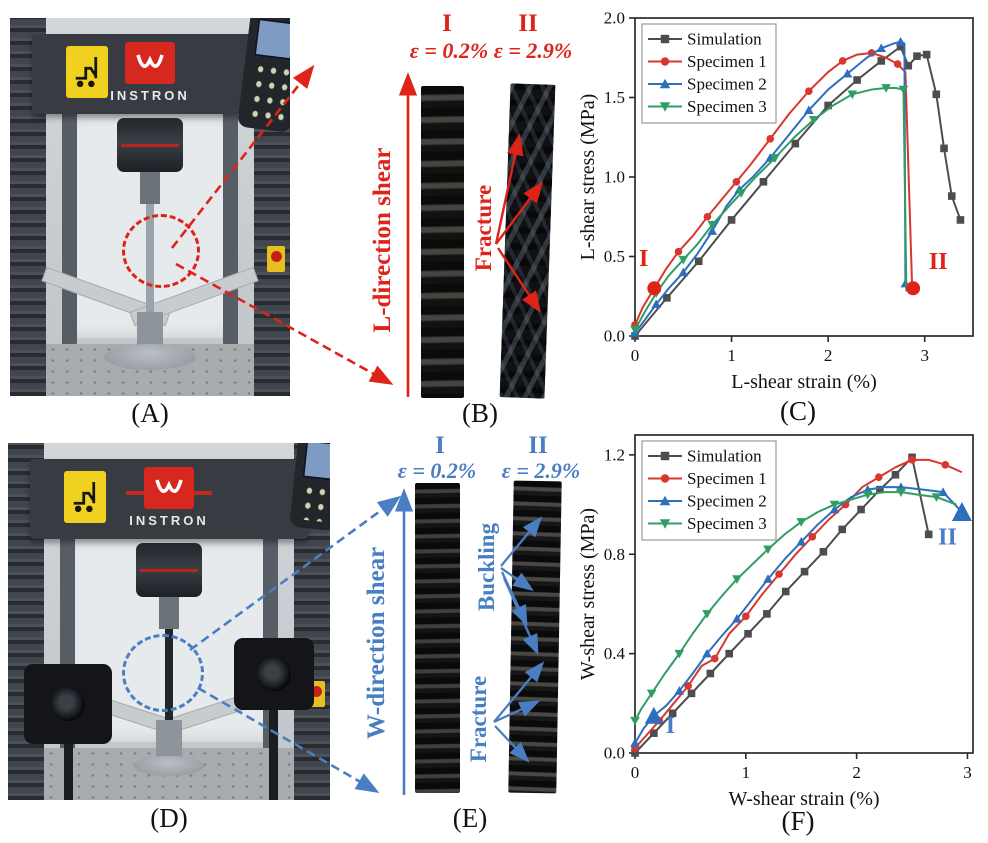 The width and height of the screenshot is (988, 843). Describe the element at coordinates (614, 454) in the screenshot. I see `svg-text: 1.2` at that location.